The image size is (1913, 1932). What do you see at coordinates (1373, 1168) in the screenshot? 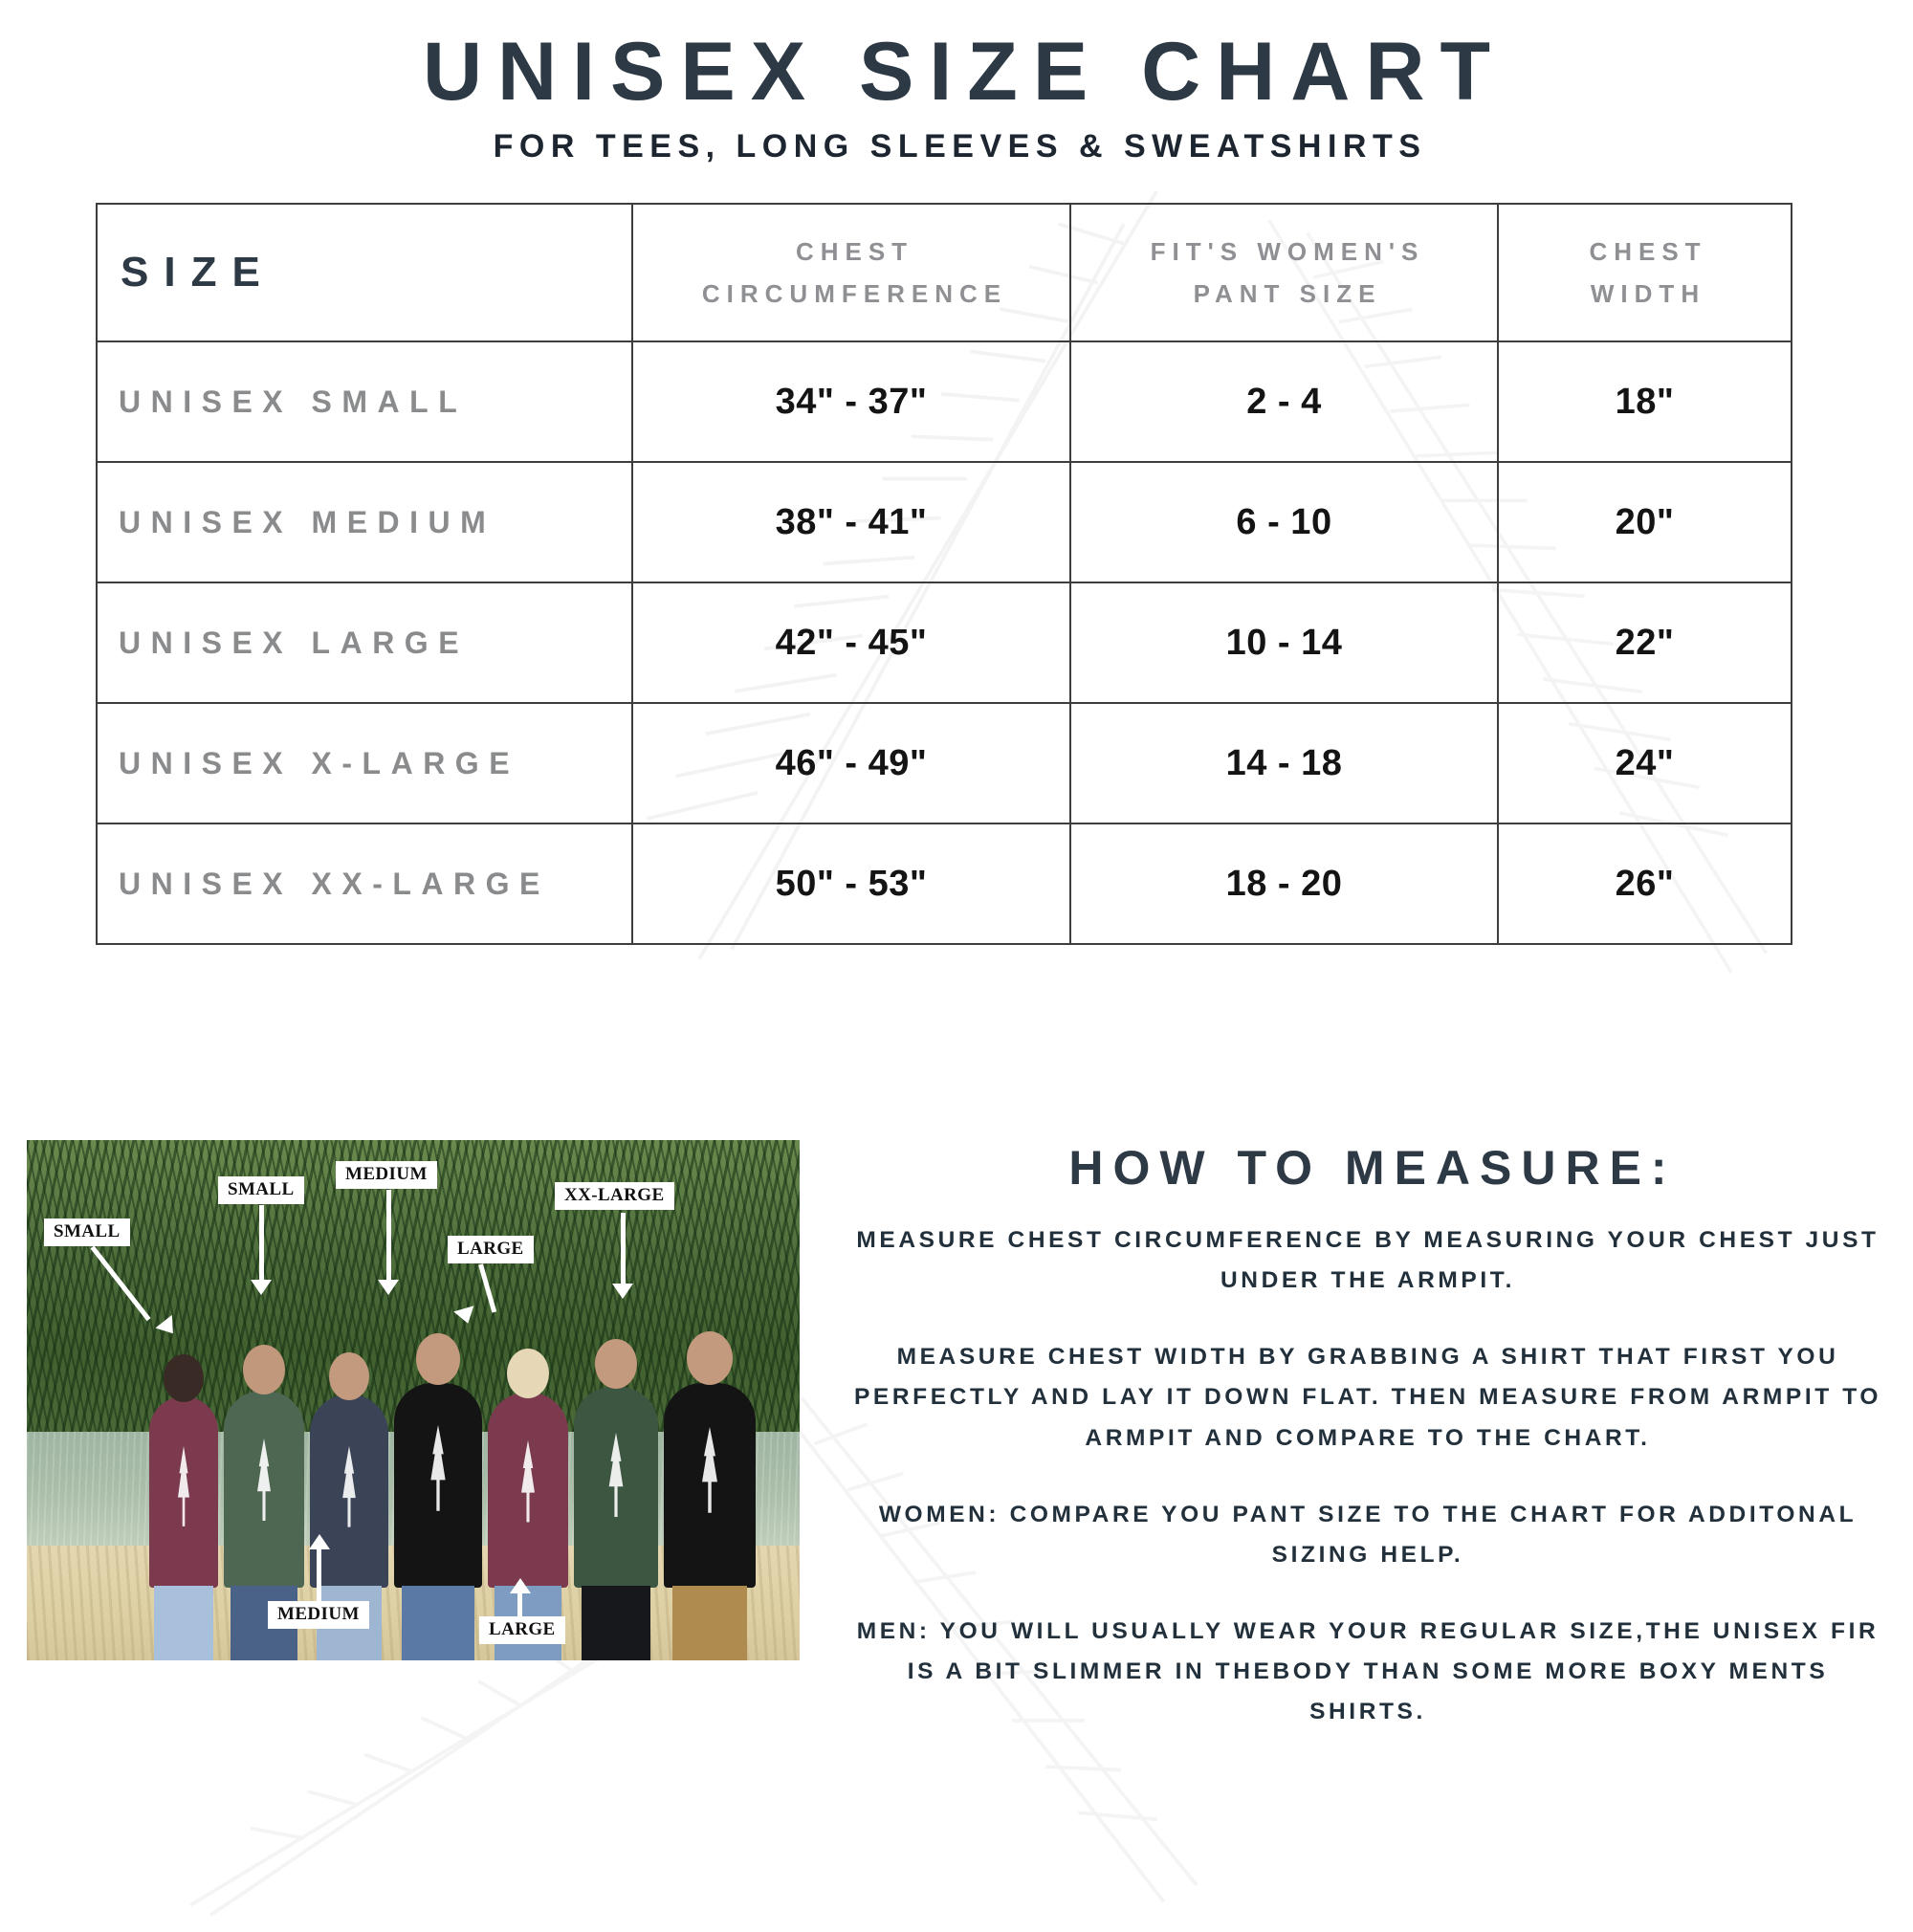
I see `how-to-measure-title: HOW TO MEASURE:` at bounding box center [1373, 1168].